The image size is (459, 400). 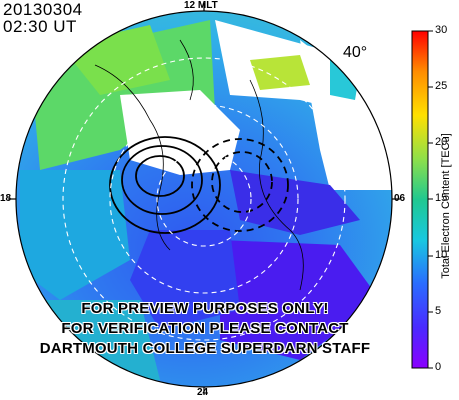 What do you see at coordinates (438, 311) in the screenshot?
I see `colorbar-tick: 5` at bounding box center [438, 311].